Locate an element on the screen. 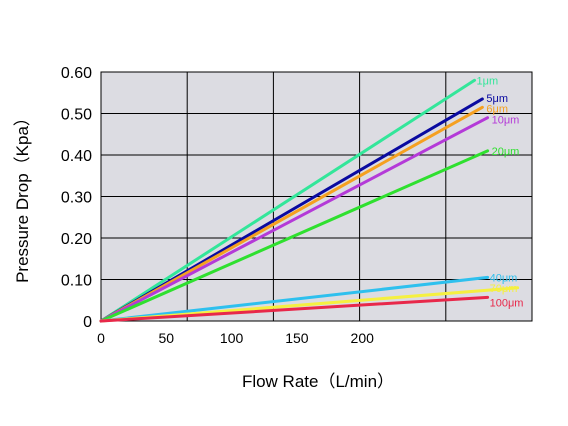 This screenshot has width=568, height=426. y-tick-label: 0.30 is located at coordinates (76, 198).